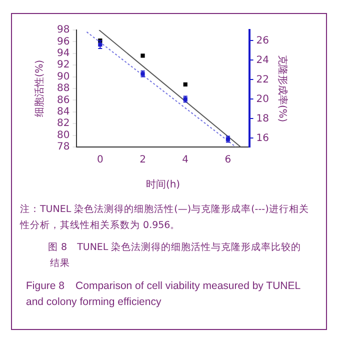  Describe the element at coordinates (263, 40) in the screenshot. I see `y2-tick-label: 26` at that location.